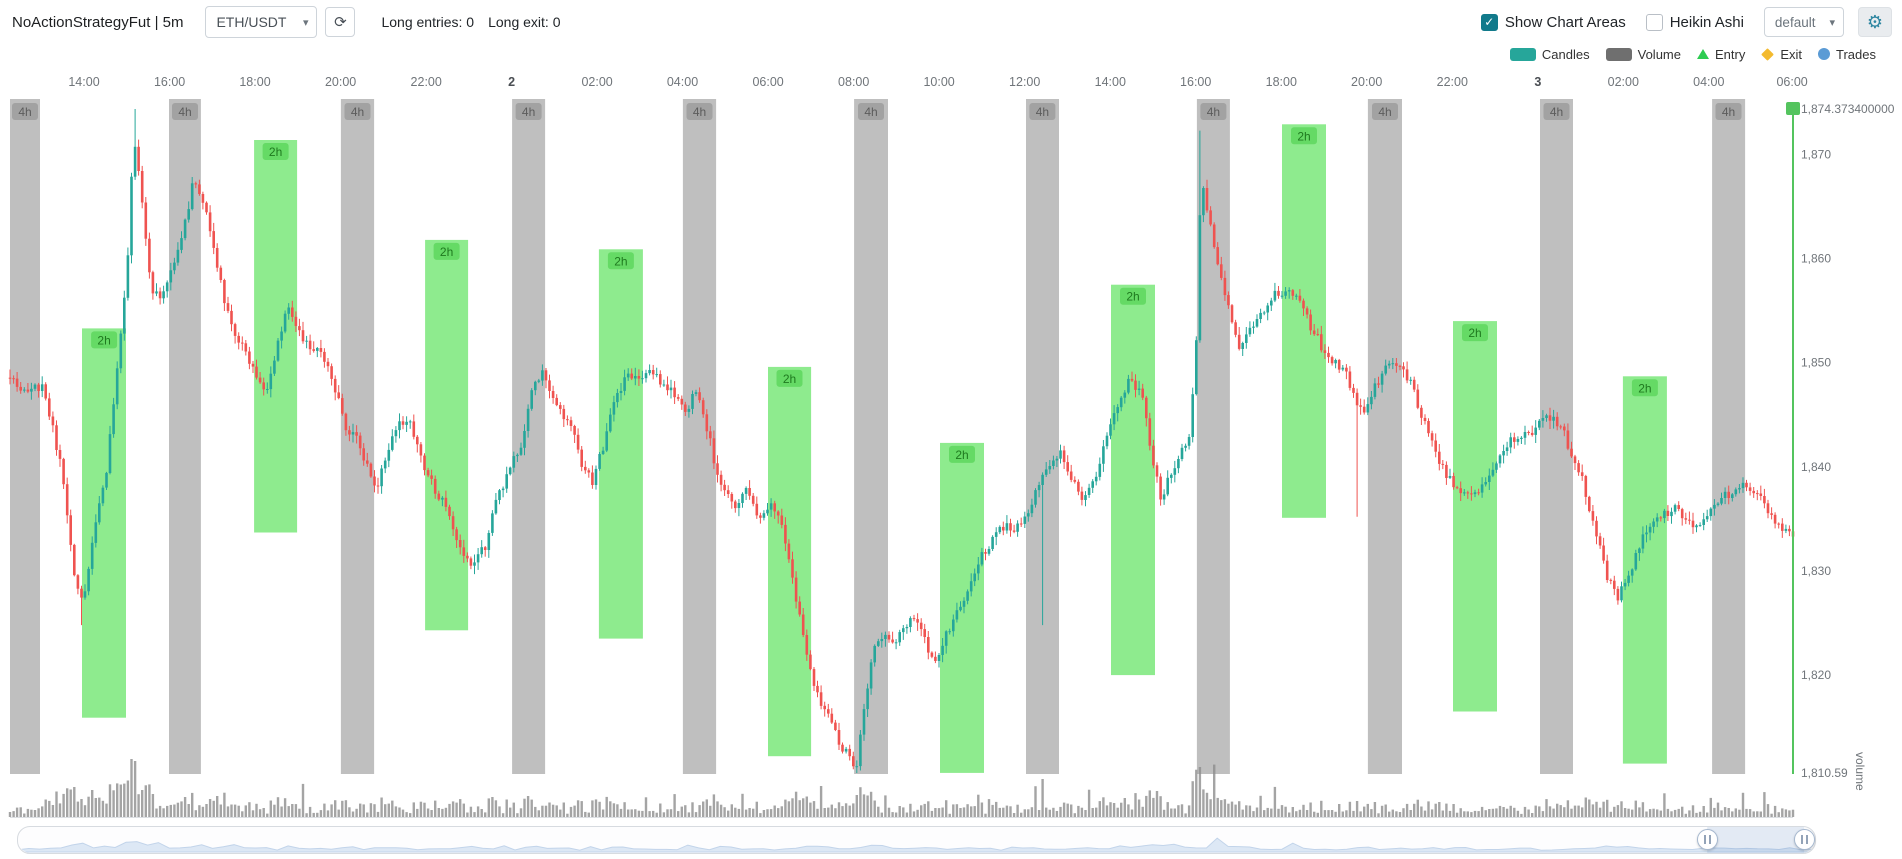 The width and height of the screenshot is (1902, 859). What do you see at coordinates (1537, 82) in the screenshot?
I see `svg-text: 3` at bounding box center [1537, 82].